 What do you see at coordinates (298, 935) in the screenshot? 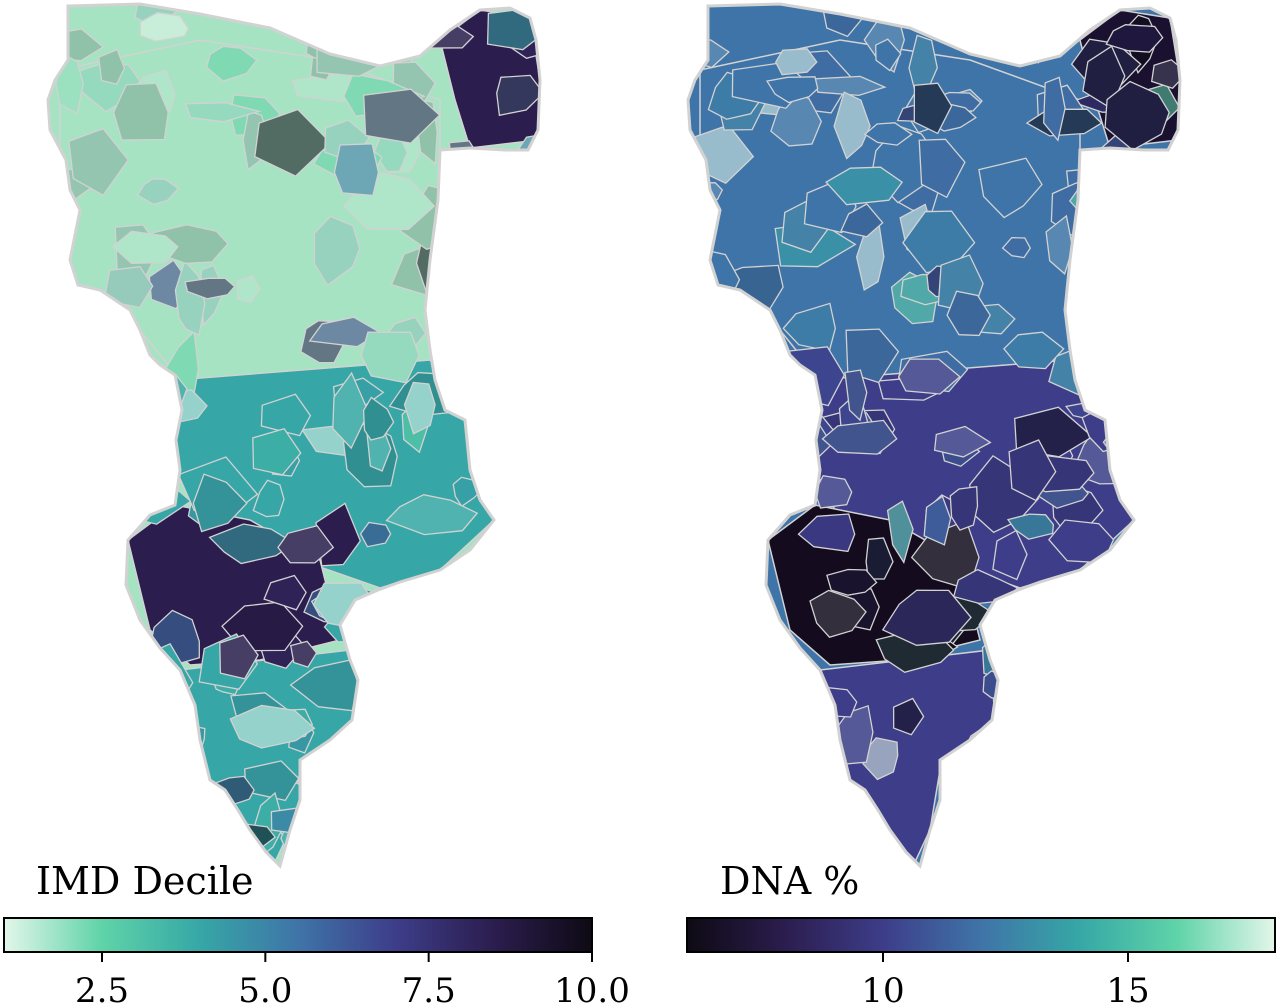
I see `imd-colorbar` at bounding box center [298, 935].